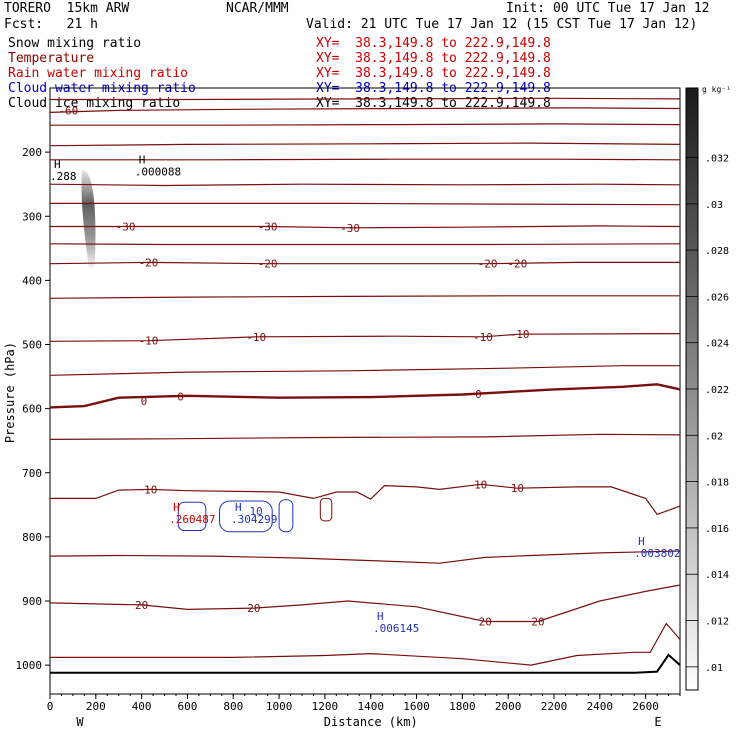  What do you see at coordinates (32, 152) in the screenshot?
I see `y-tick-label: 200` at bounding box center [32, 152].